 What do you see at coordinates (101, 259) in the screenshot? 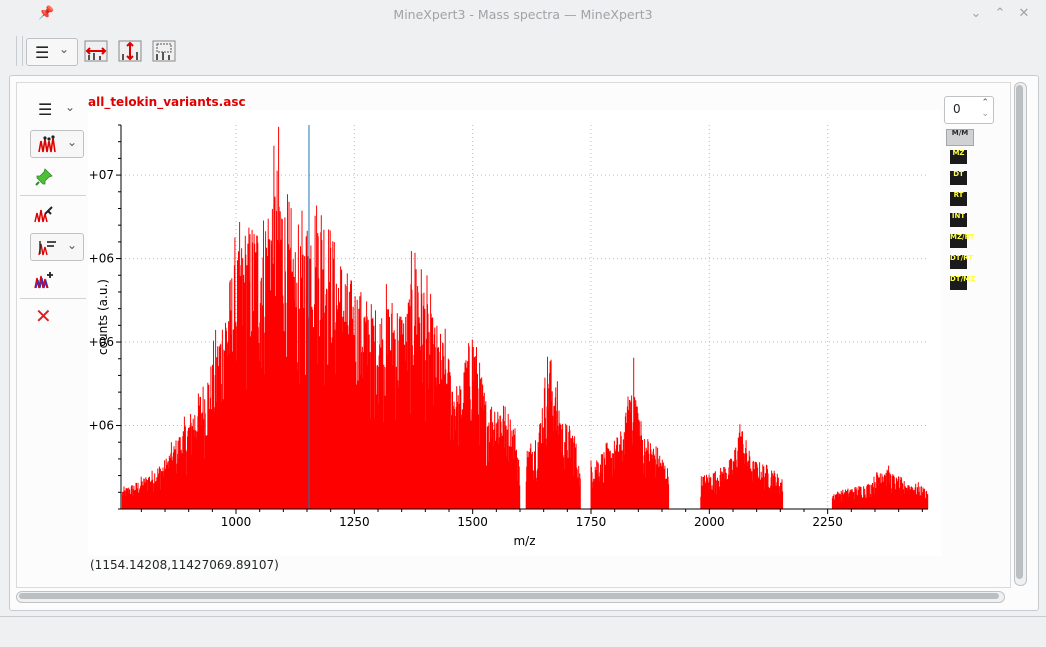
I see `y-tick-label: 7.5E+06` at bounding box center [101, 259].